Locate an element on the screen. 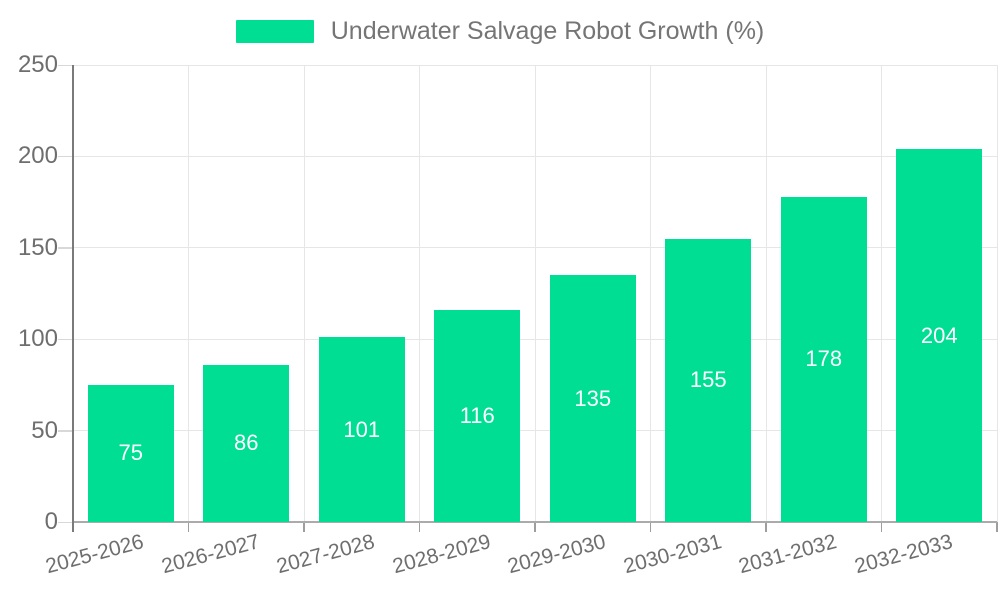 The height and width of the screenshot is (600, 1000). bar-value-label: 178 is located at coordinates (824, 359).